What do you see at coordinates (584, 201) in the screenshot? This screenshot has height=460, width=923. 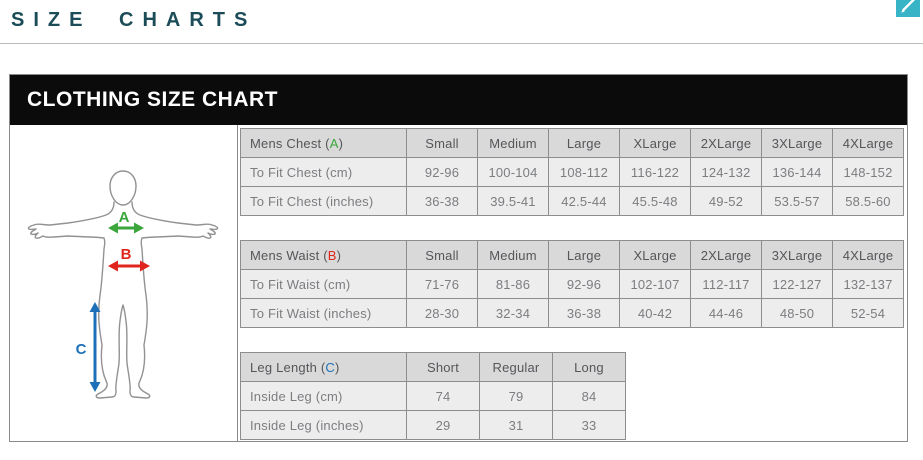 I see `size-value: 42.5-44` at bounding box center [584, 201].